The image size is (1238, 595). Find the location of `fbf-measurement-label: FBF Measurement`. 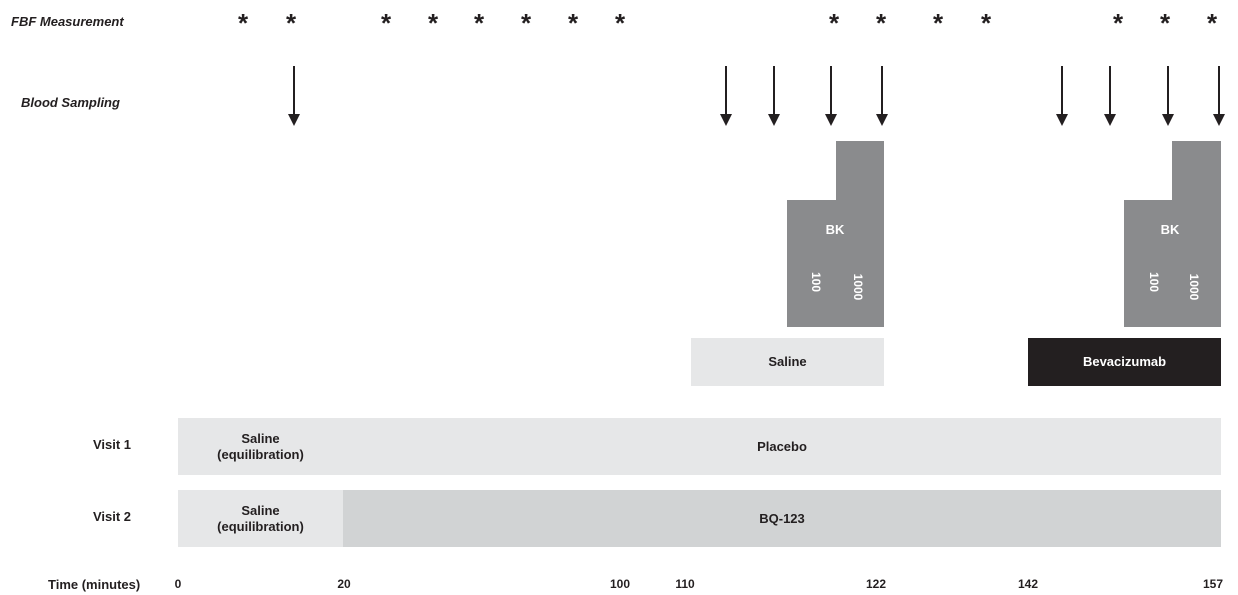

fbf-measurement-label: FBF Measurement is located at coordinates (67, 21).